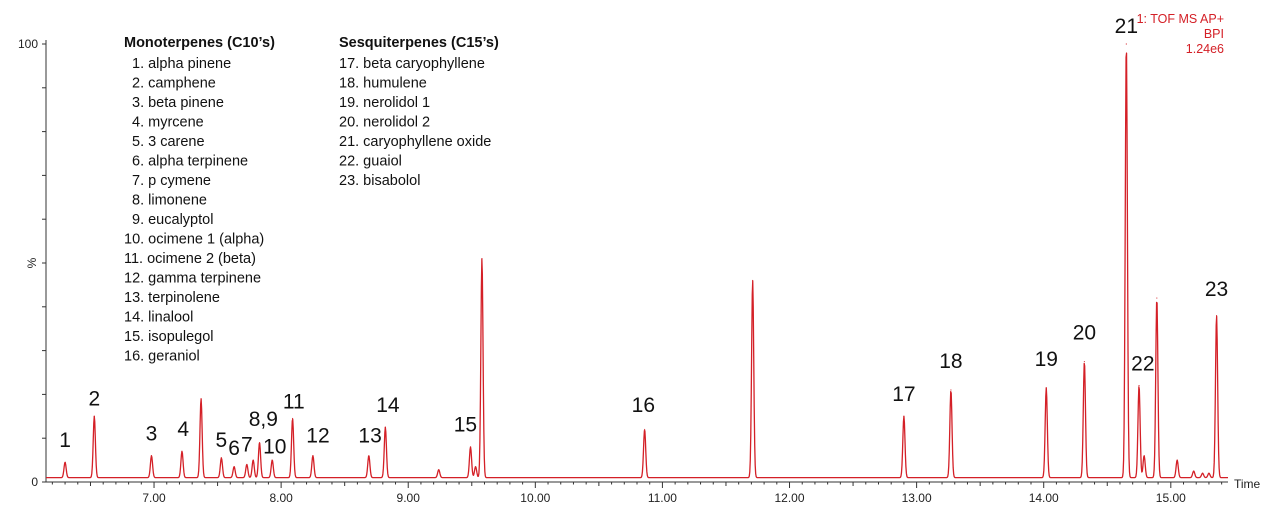  I want to click on legend-header-1: Monoterpenes (C10’s), so click(199, 43).